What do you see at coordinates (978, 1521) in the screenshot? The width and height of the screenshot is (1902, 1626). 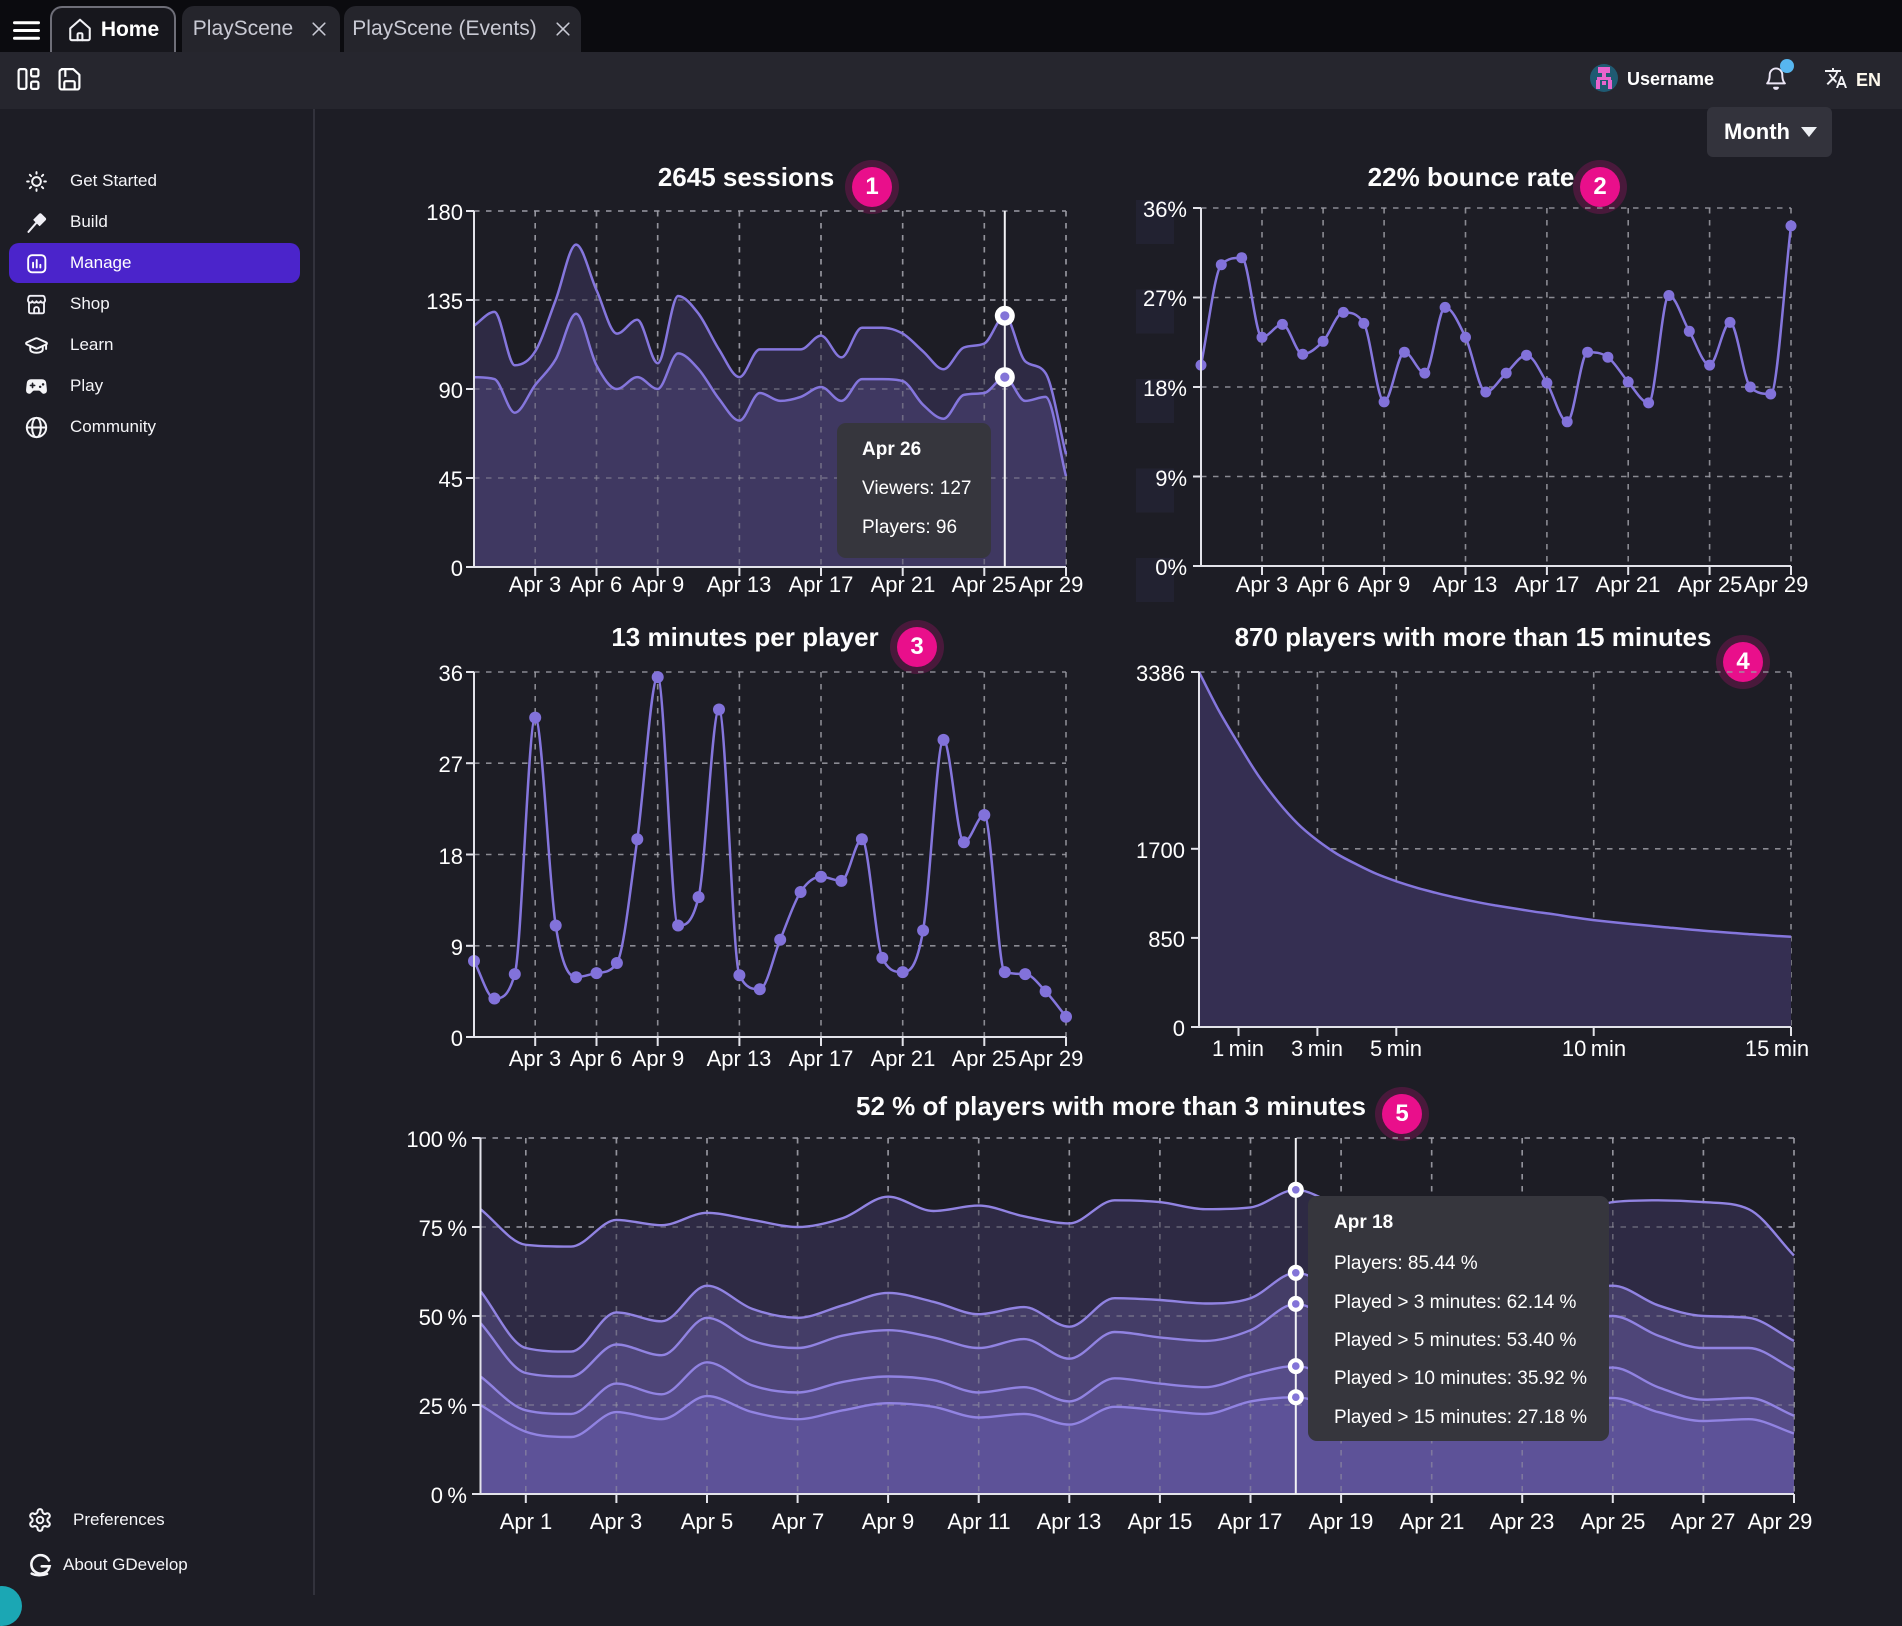 I see `svg-text: Apr 11` at bounding box center [978, 1521].